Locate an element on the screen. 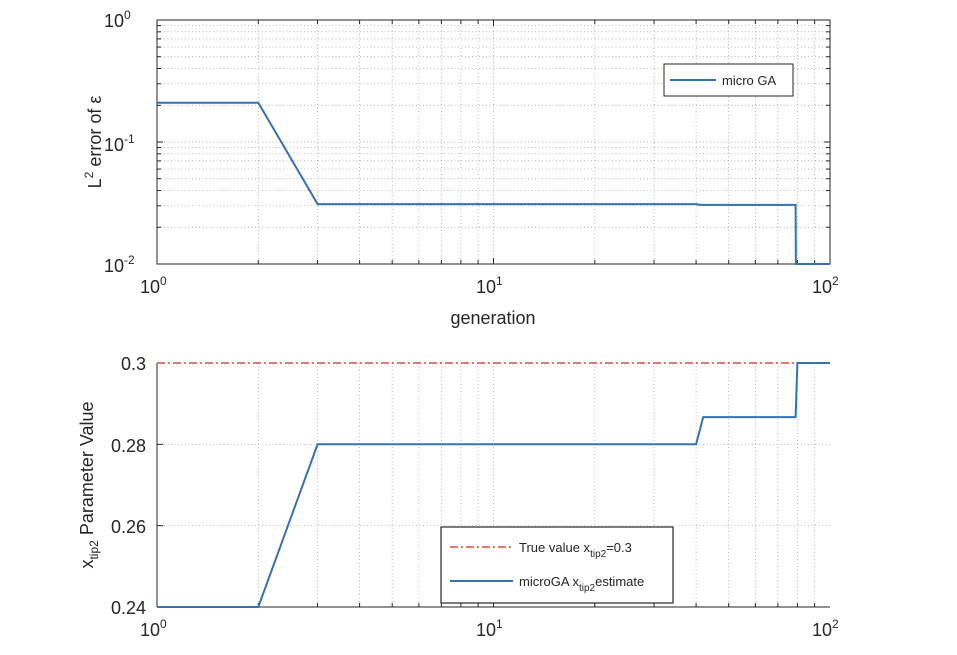 The width and height of the screenshot is (957, 655). bottom-ylabel: xtip2 Parameter Value is located at coordinates (89, 484).